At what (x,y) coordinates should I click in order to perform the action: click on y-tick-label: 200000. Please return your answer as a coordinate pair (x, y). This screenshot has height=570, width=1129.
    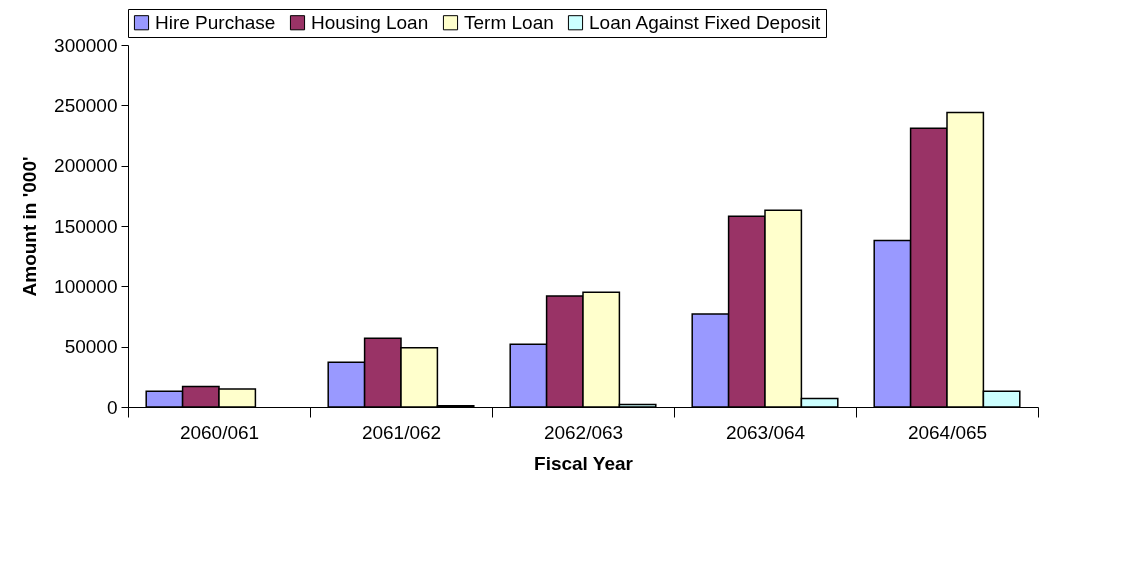
    Looking at the image, I should click on (86, 166).